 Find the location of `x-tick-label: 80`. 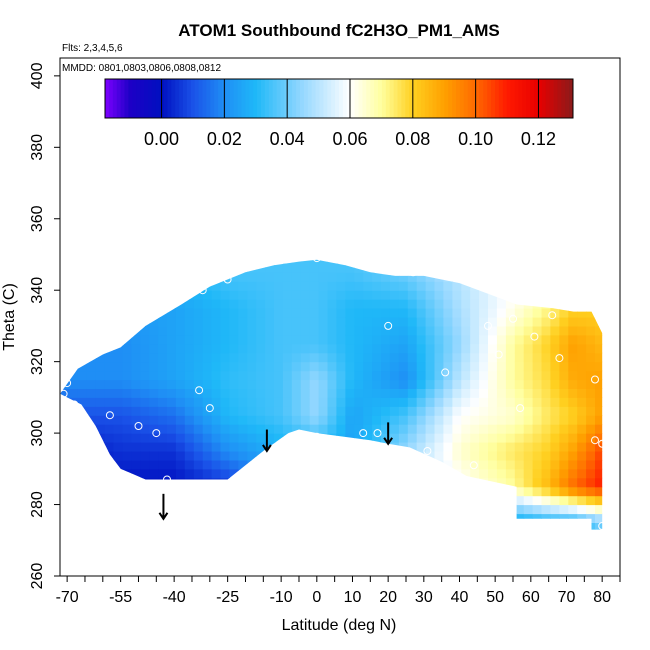

x-tick-label: 80 is located at coordinates (602, 597).